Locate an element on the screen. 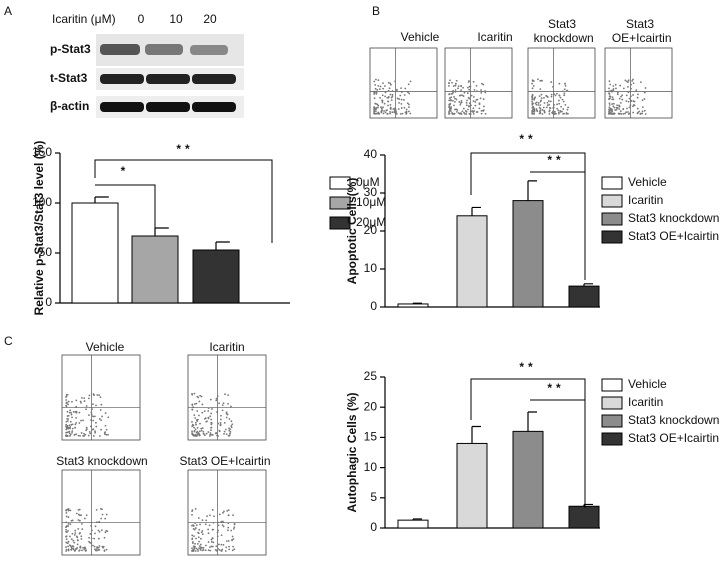 This screenshot has width=727, height=564. y-tick-label: 0 is located at coordinates (373, 527).